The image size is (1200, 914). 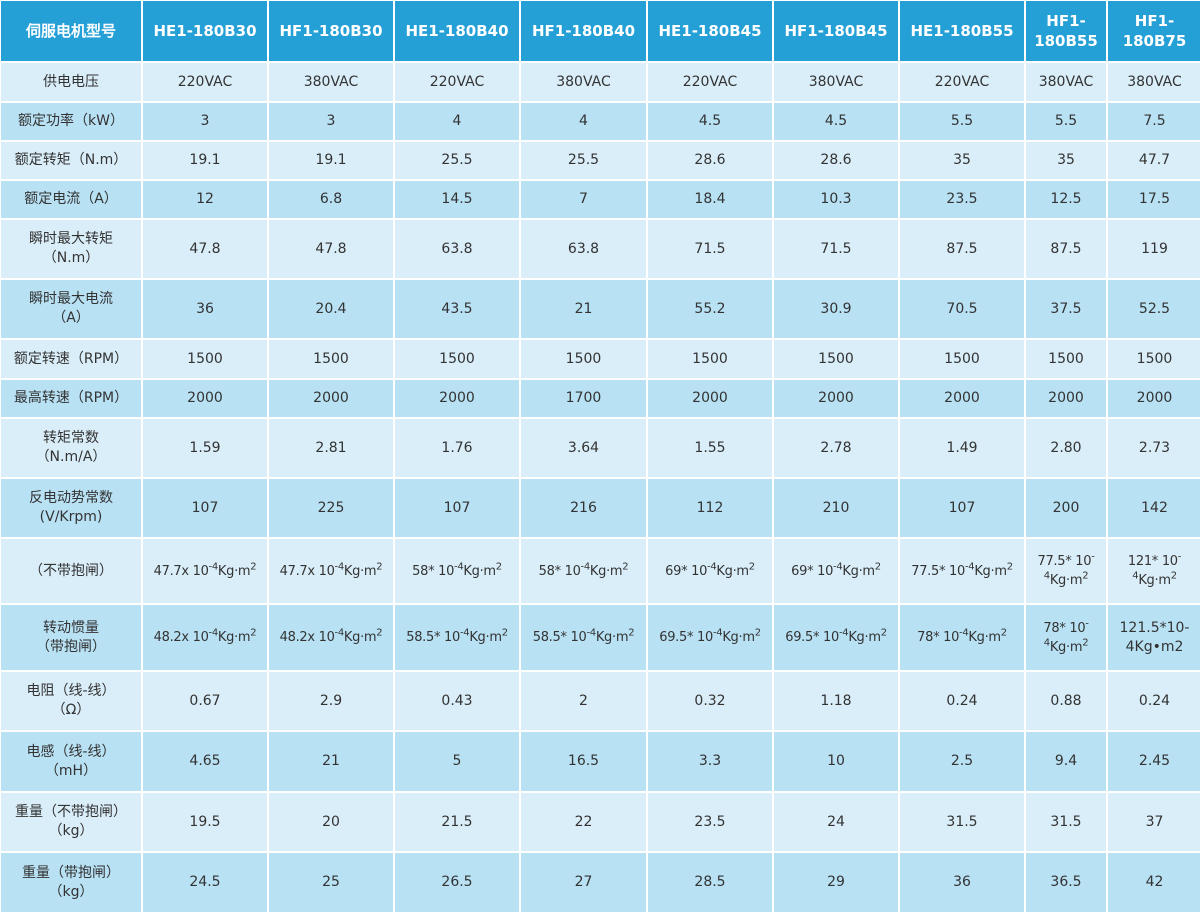 I want to click on header-line: 180B55, so click(x=1066, y=41).